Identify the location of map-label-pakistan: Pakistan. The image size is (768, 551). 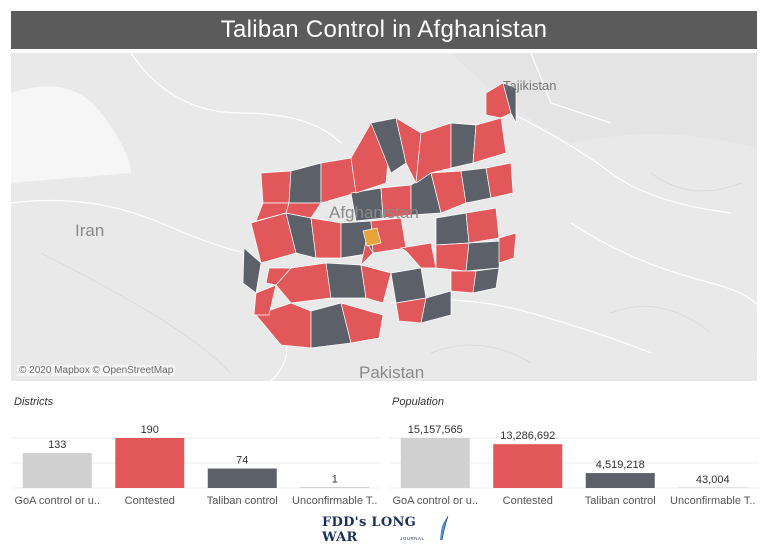
(392, 372).